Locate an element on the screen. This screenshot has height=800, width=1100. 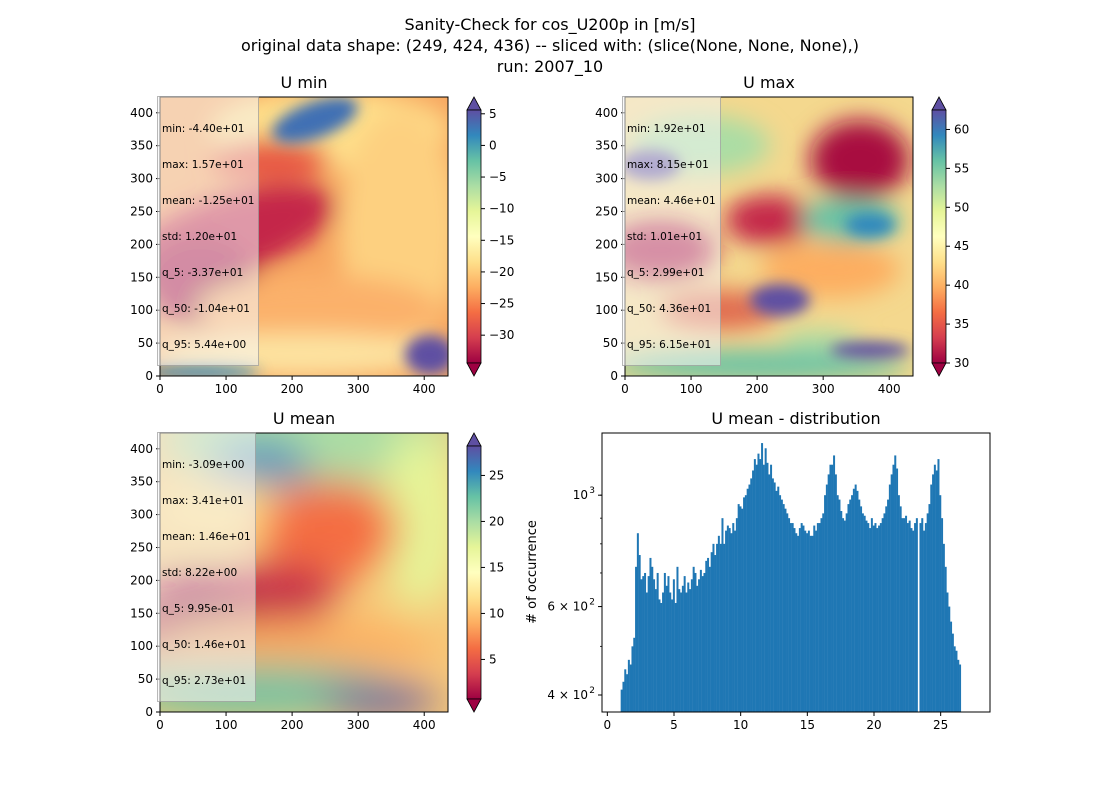
y-tick-label: 250 is located at coordinates (141, 547).